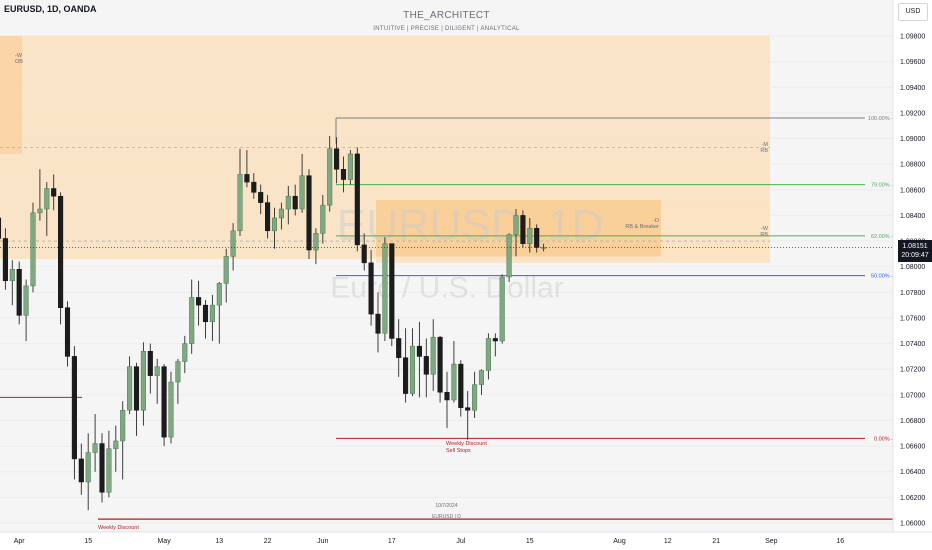 Image resolution: width=932 pixels, height=550 pixels. What do you see at coordinates (668, 541) in the screenshot?
I see `time-tick-label: 12` at bounding box center [668, 541].